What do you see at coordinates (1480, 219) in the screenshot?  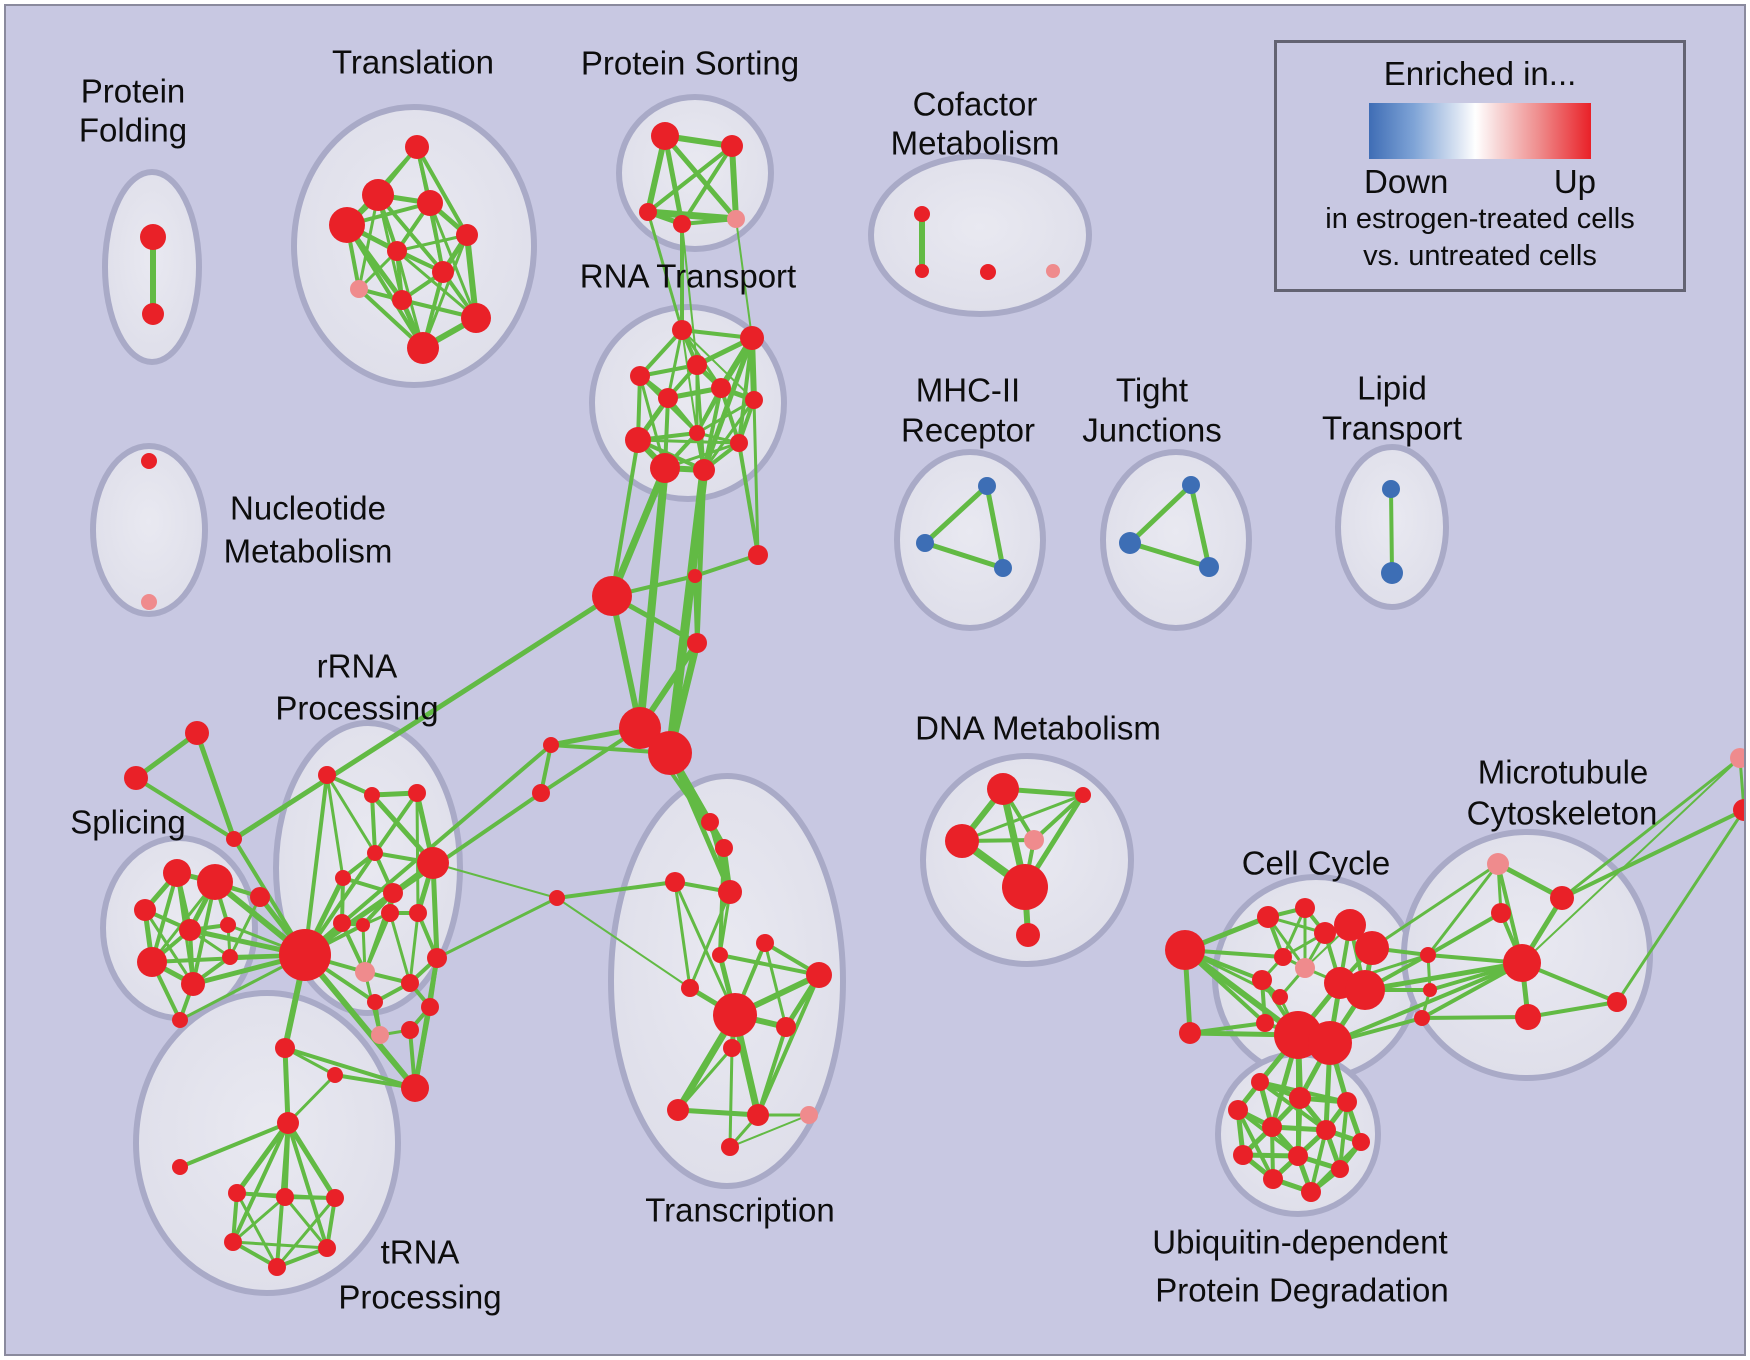 I see `legend-subtitle-line1: in estrogen-treated cells` at bounding box center [1480, 219].